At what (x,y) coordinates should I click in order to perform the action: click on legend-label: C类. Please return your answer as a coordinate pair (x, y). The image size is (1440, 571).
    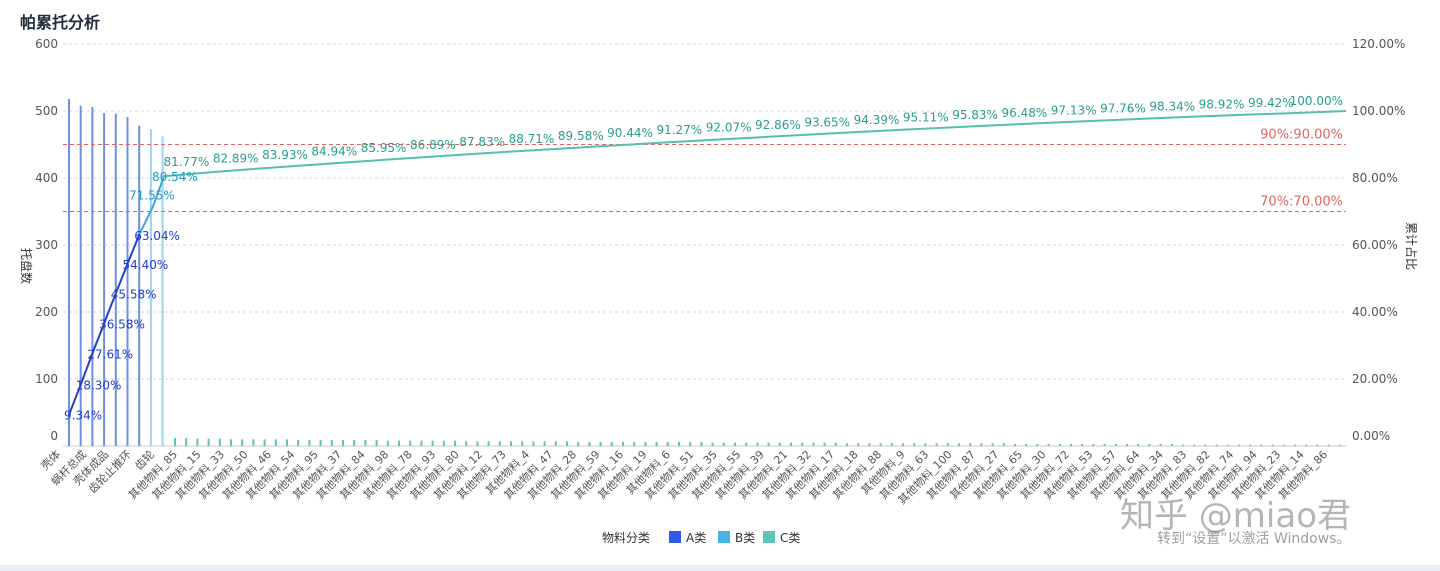
    Looking at the image, I should click on (790, 538).